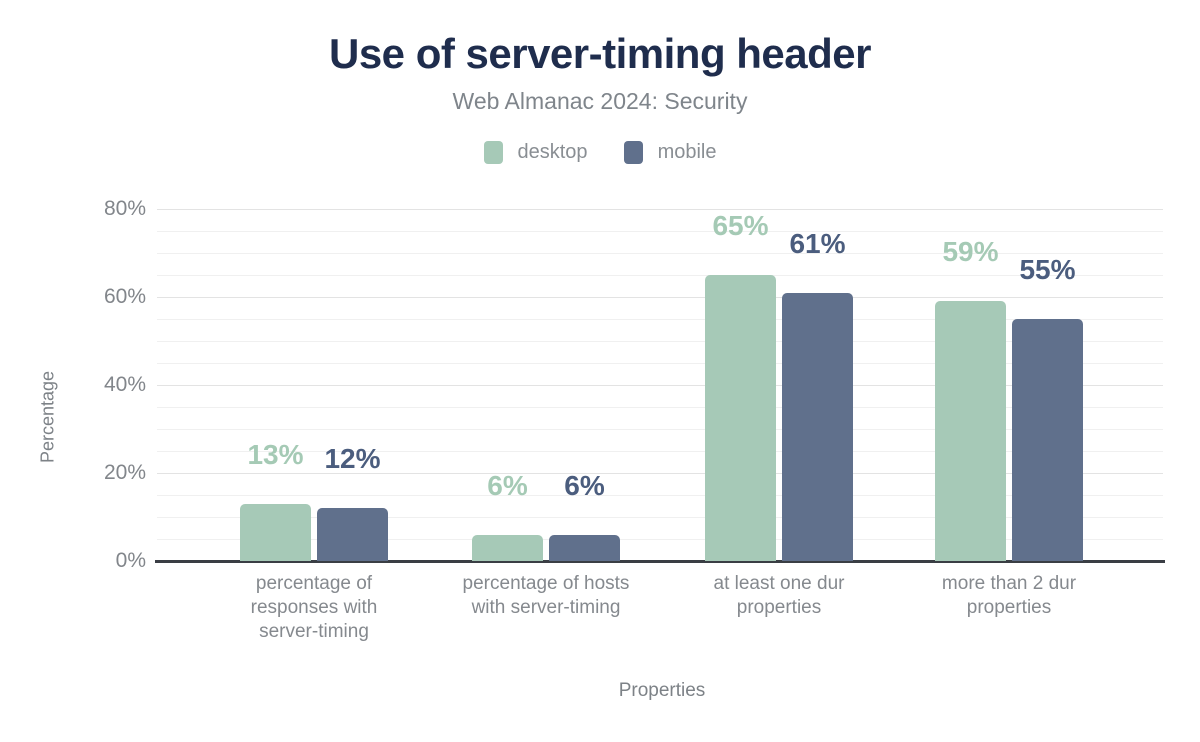 The image size is (1200, 742). What do you see at coordinates (124, 384) in the screenshot?
I see `y-tick-label: 40%` at bounding box center [124, 384].